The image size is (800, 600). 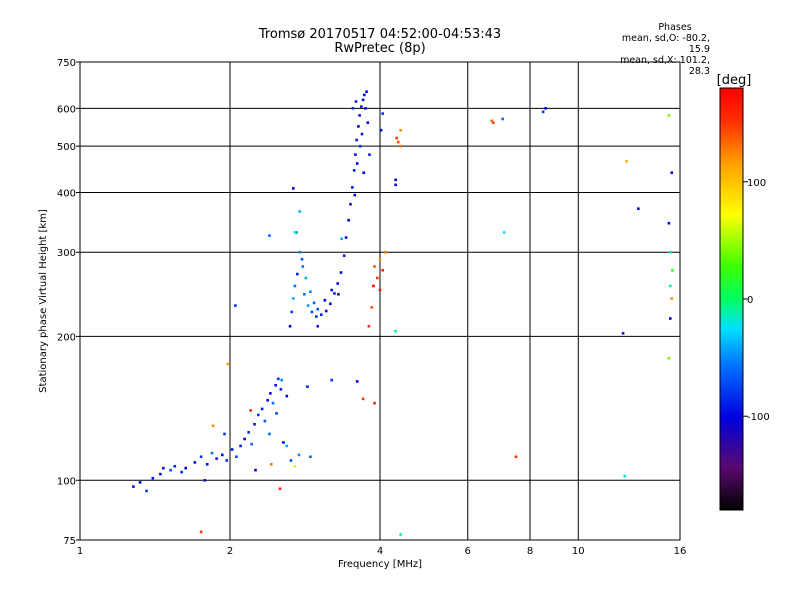 I want to click on x-tick-label: 16, so click(x=680, y=551).